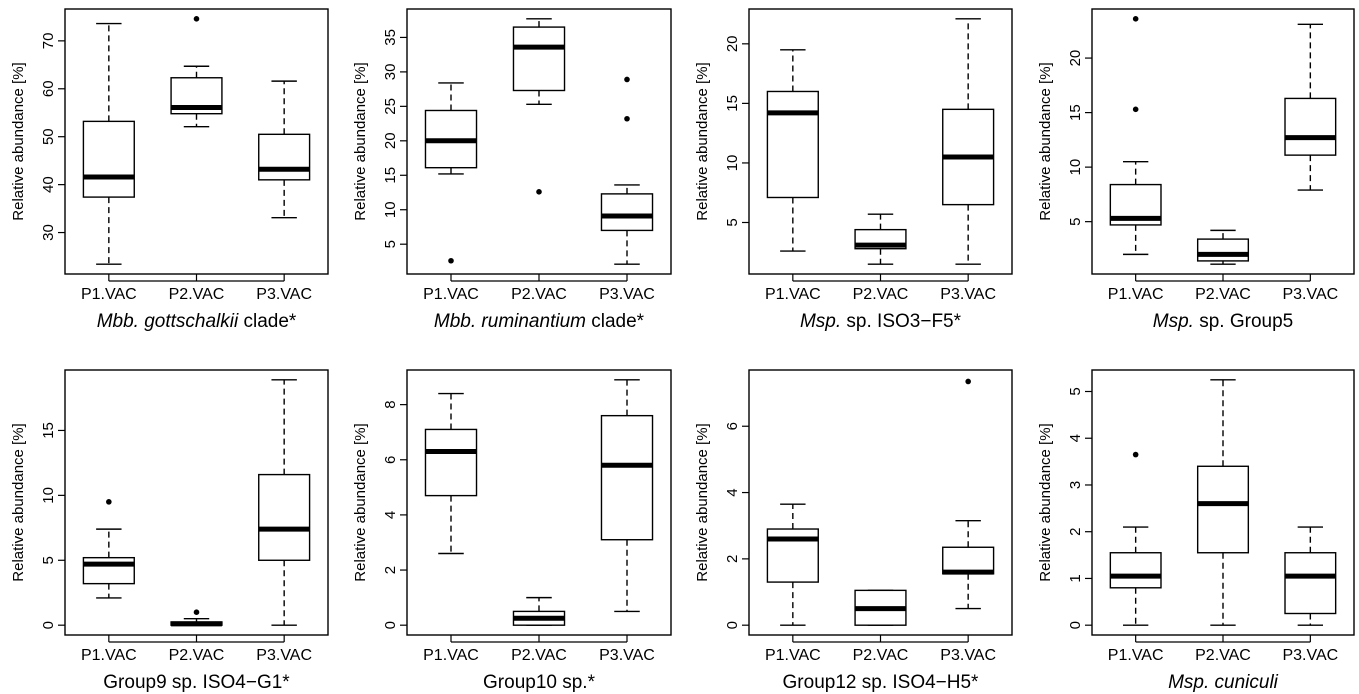  I want to click on panel-title: Mbb. ruminantium clade*, so click(539, 321).